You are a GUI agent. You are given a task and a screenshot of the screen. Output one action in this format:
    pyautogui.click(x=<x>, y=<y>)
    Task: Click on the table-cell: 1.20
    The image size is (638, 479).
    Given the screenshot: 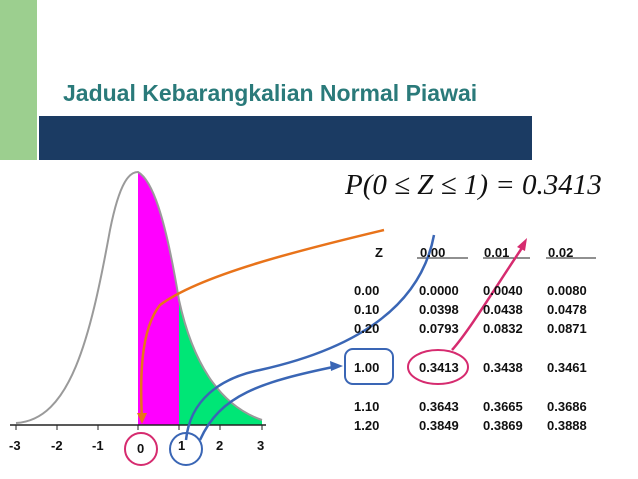 What is the action you would take?
    pyautogui.click(x=367, y=425)
    